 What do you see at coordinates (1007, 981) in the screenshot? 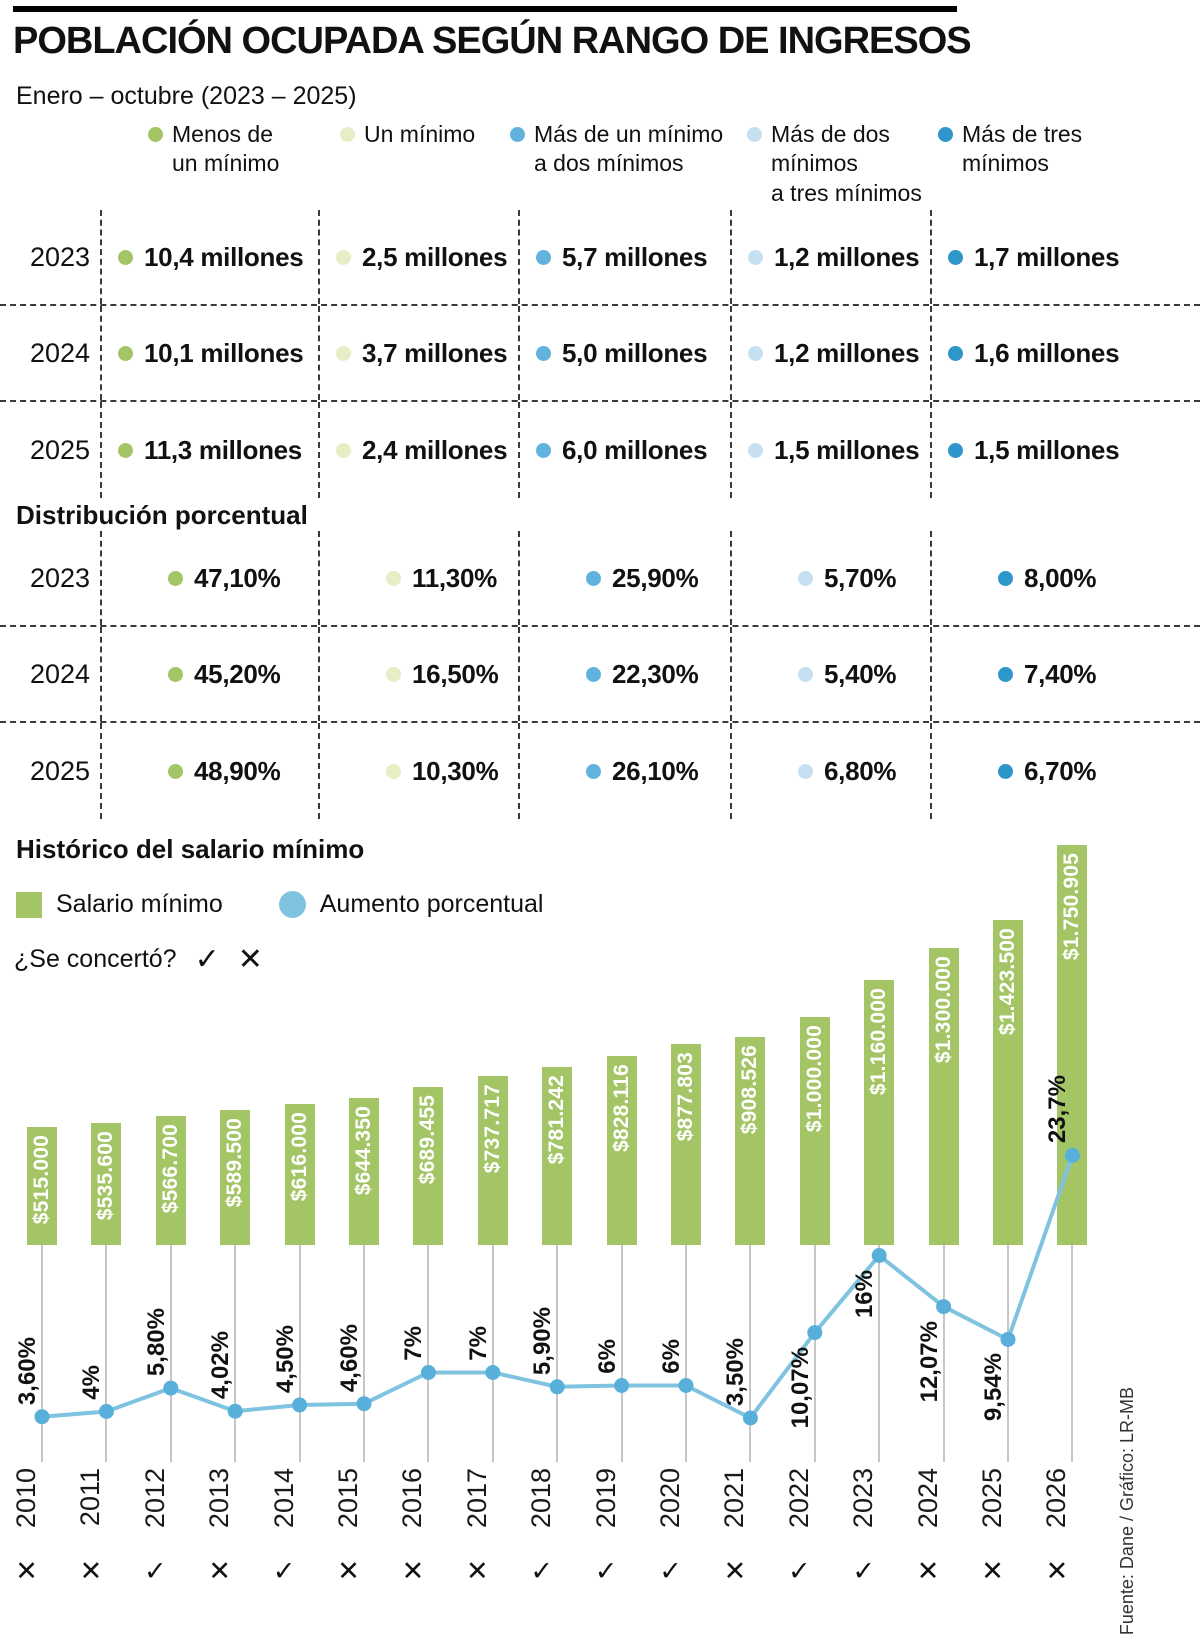
I see `salary-bar-label: $1.423.500` at bounding box center [1007, 981].